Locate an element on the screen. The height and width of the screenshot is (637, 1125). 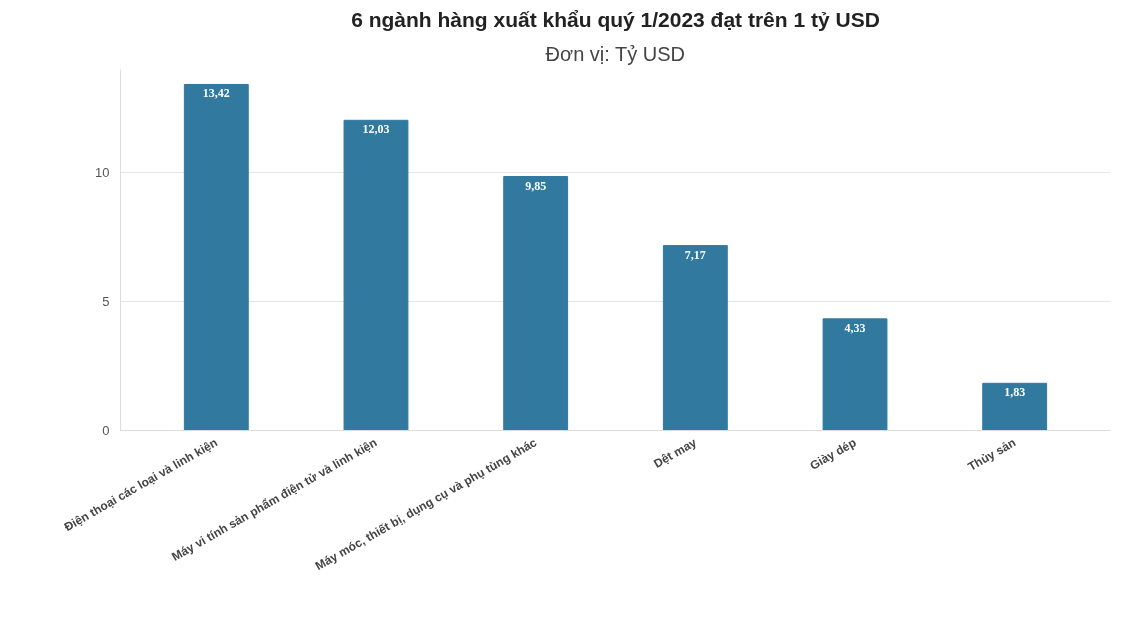
chart-title: 6 ngành hàng xuất khẩu quý 1/2023 đạt trên 1 tỷ USD is located at coordinates (615, 19).